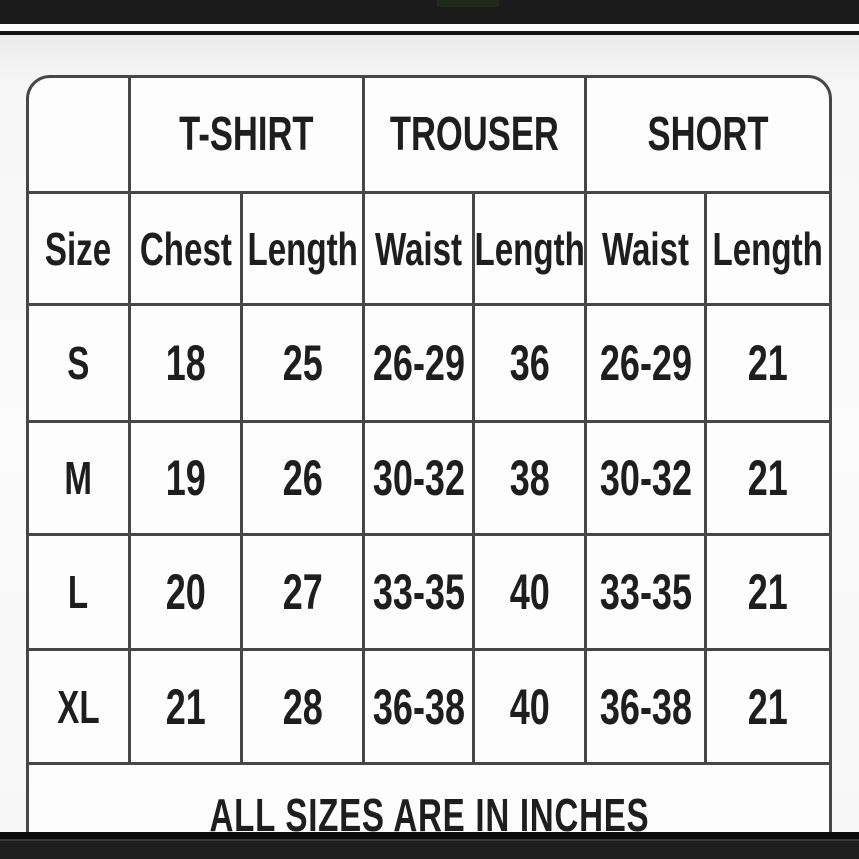  I want to click on size-label: L, so click(78, 592).